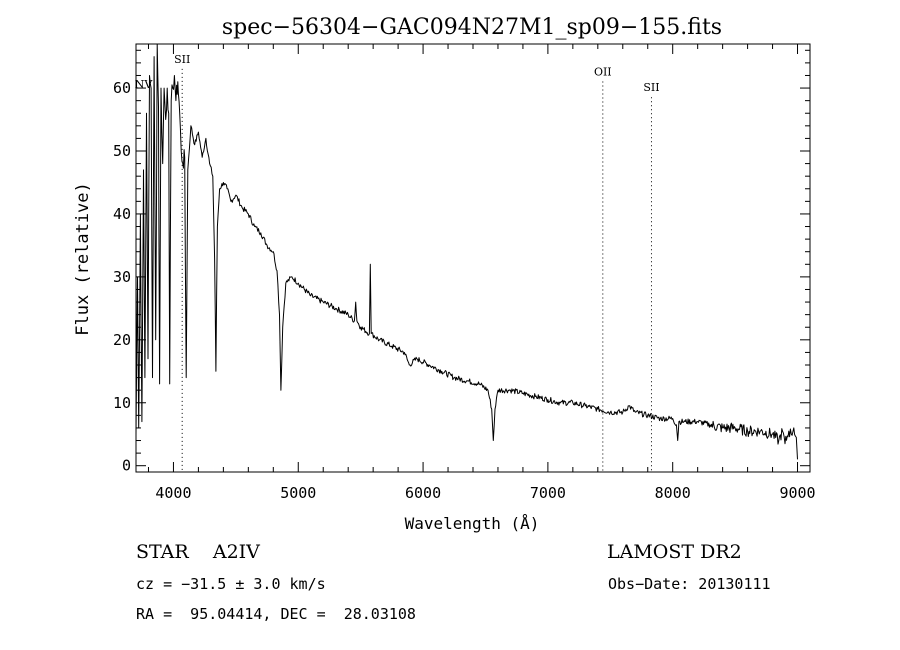 This screenshot has height=650, width=900. I want to click on redshift-label: cz = −31.5 ± 3.0 km/s, so click(231, 584).